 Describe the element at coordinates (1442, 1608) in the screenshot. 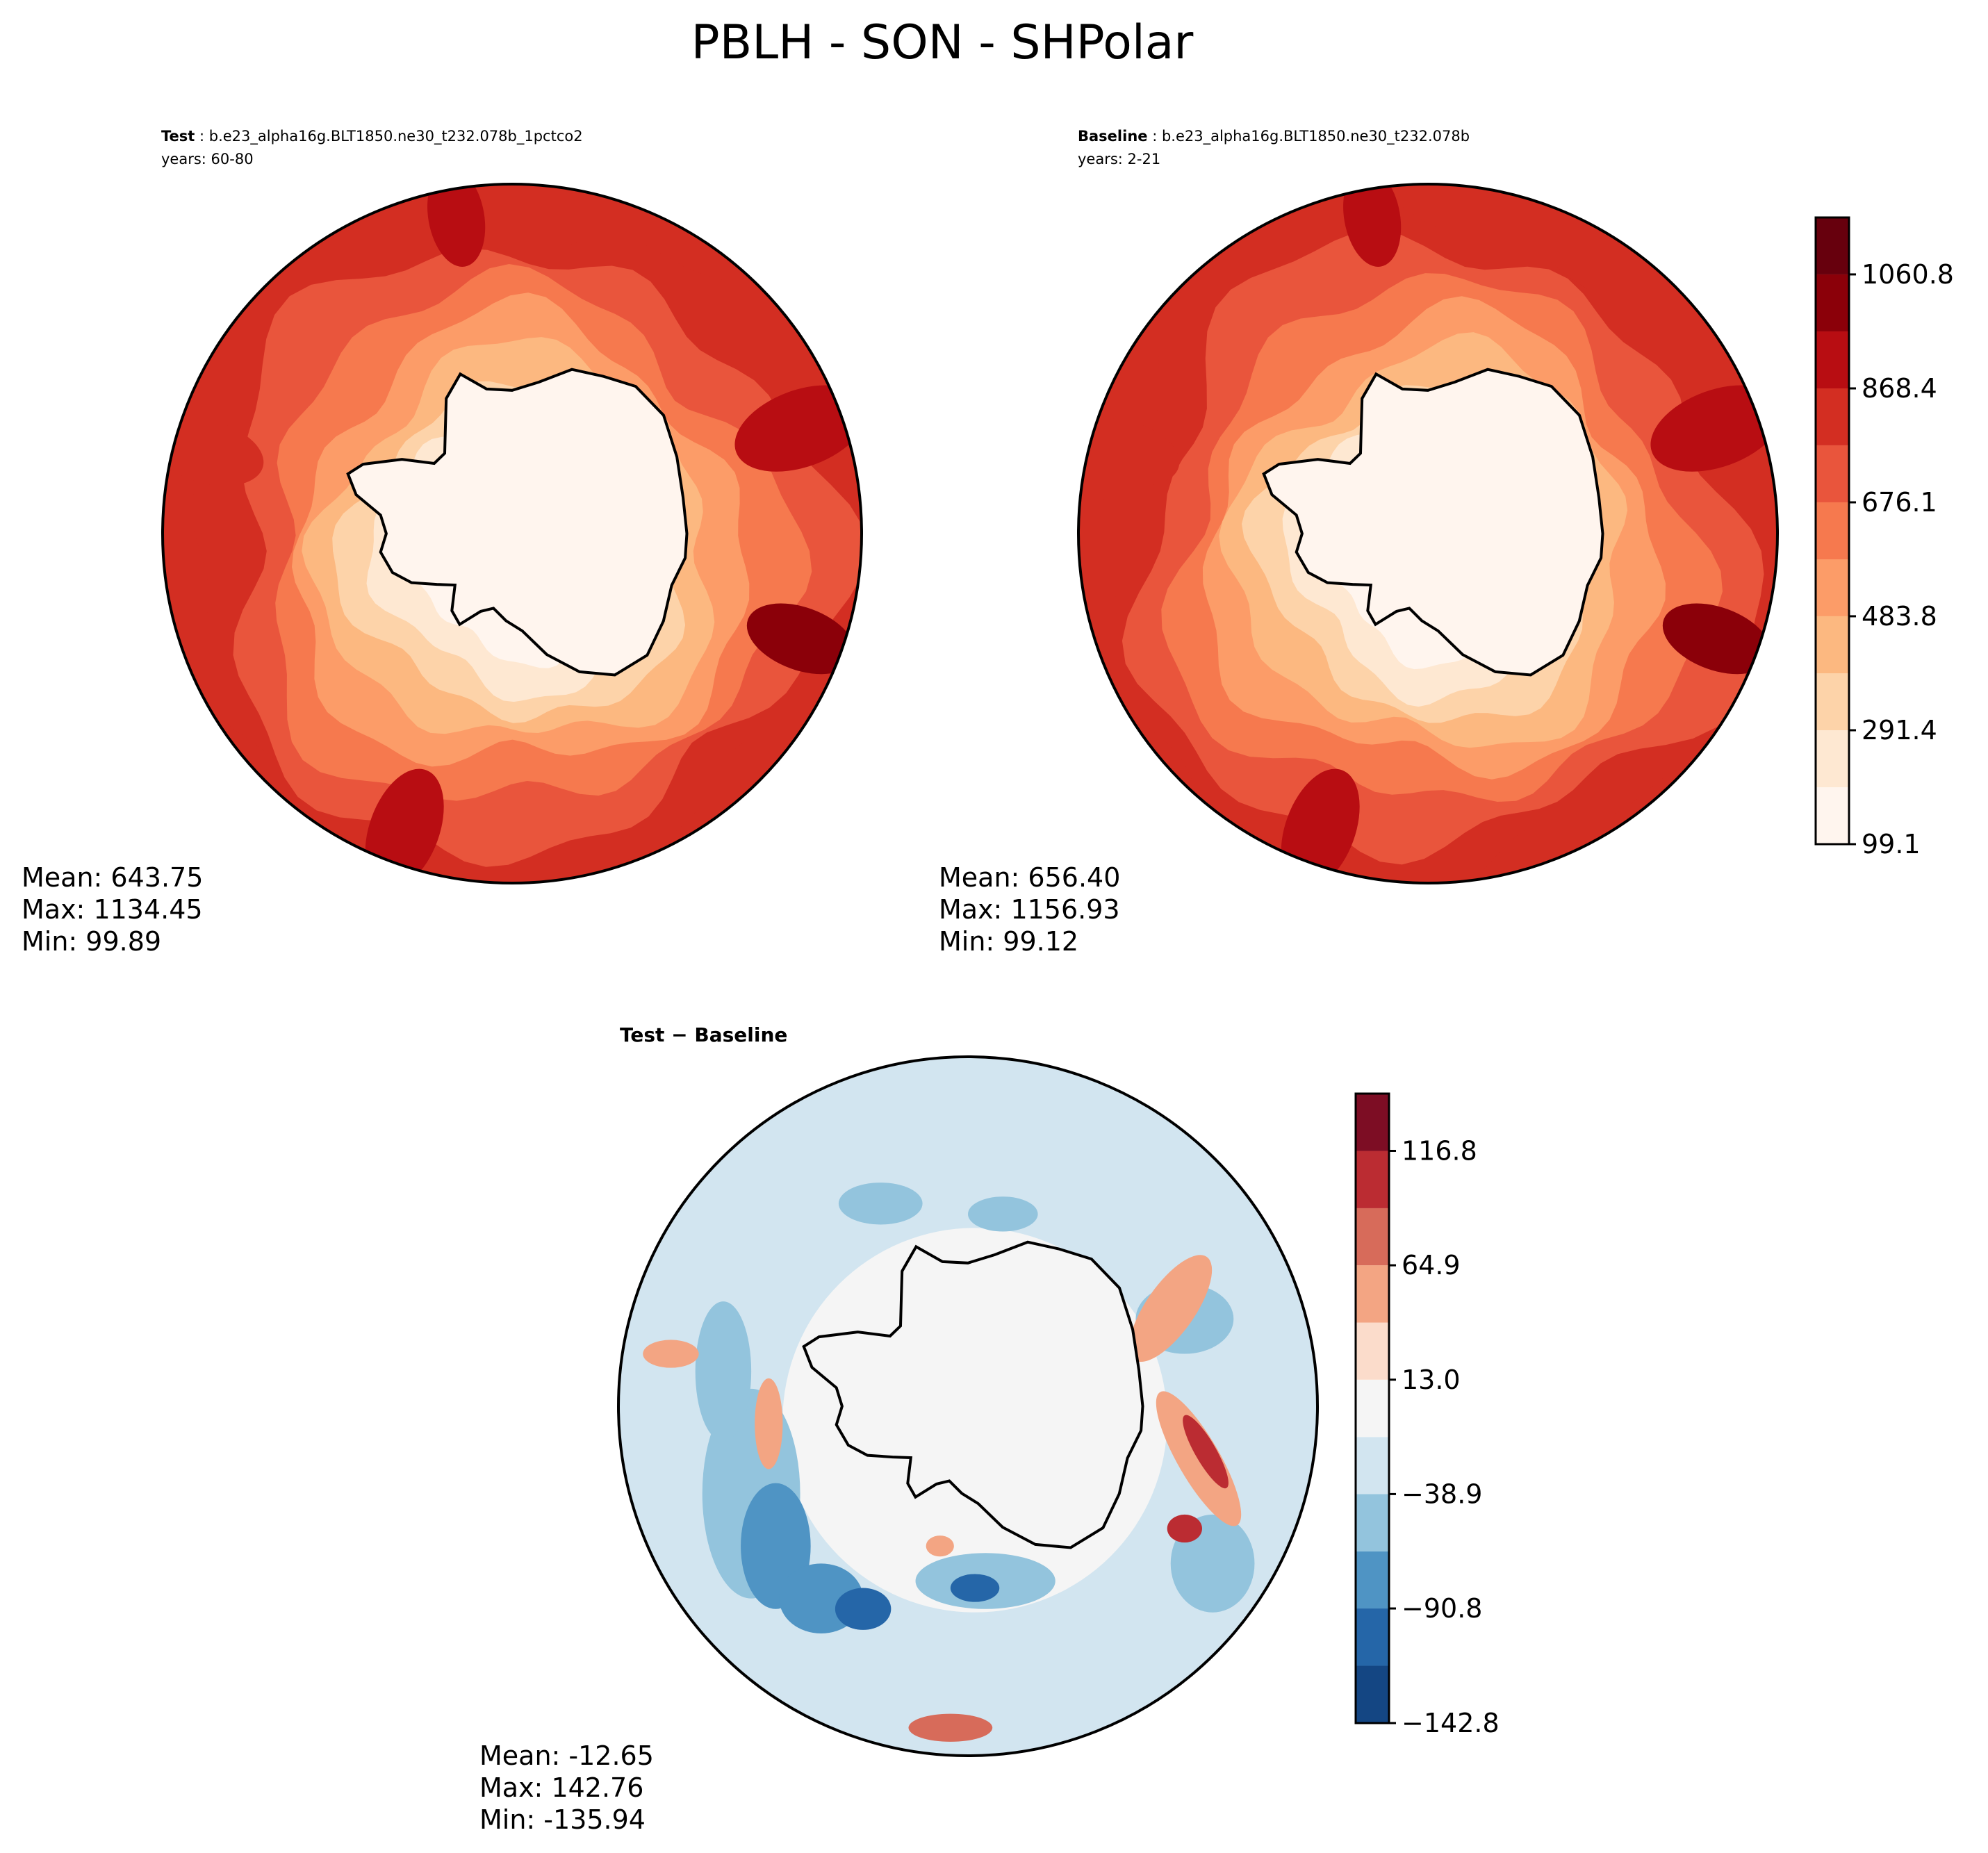

I see `difference-colorbar-tick-label: −90.8` at that location.